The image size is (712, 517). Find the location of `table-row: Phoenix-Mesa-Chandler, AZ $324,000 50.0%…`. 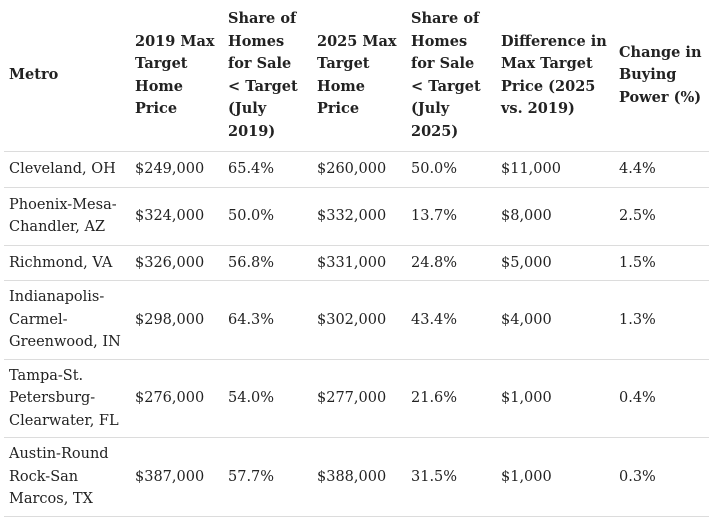

table-row: Phoenix-Mesa-Chandler, AZ $324,000 50.0%… is located at coordinates (356, 216).